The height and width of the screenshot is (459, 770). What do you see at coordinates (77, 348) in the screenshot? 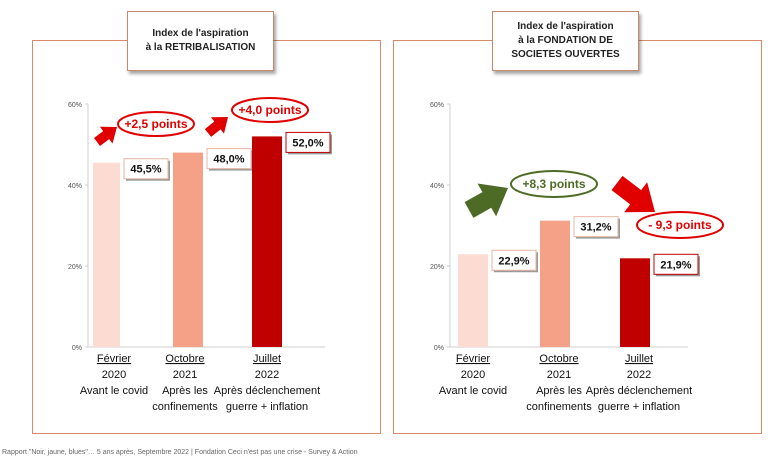
I see `chart1-ytick-label: 0%` at bounding box center [77, 348].